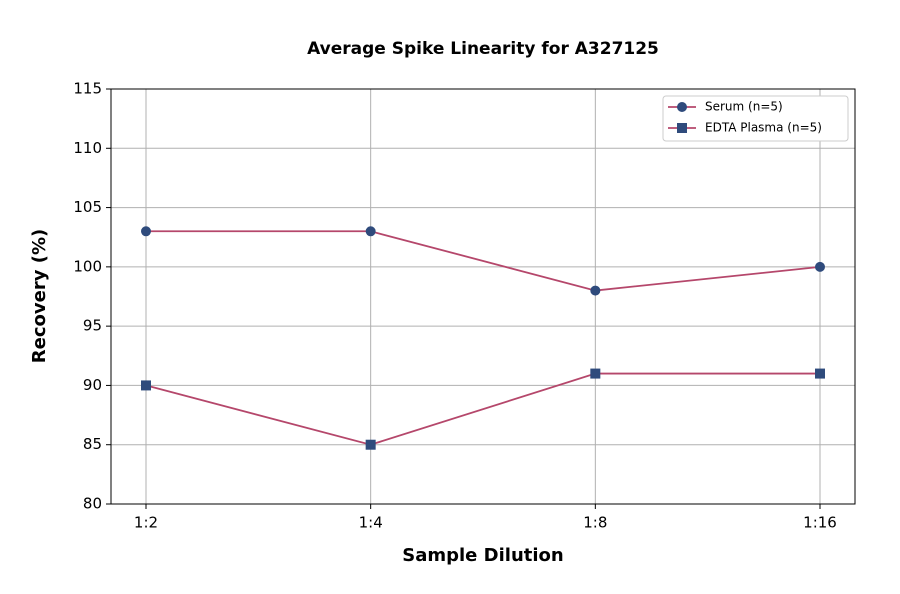 This screenshot has height=594, width=900. I want to click on legend-box, so click(755, 118).